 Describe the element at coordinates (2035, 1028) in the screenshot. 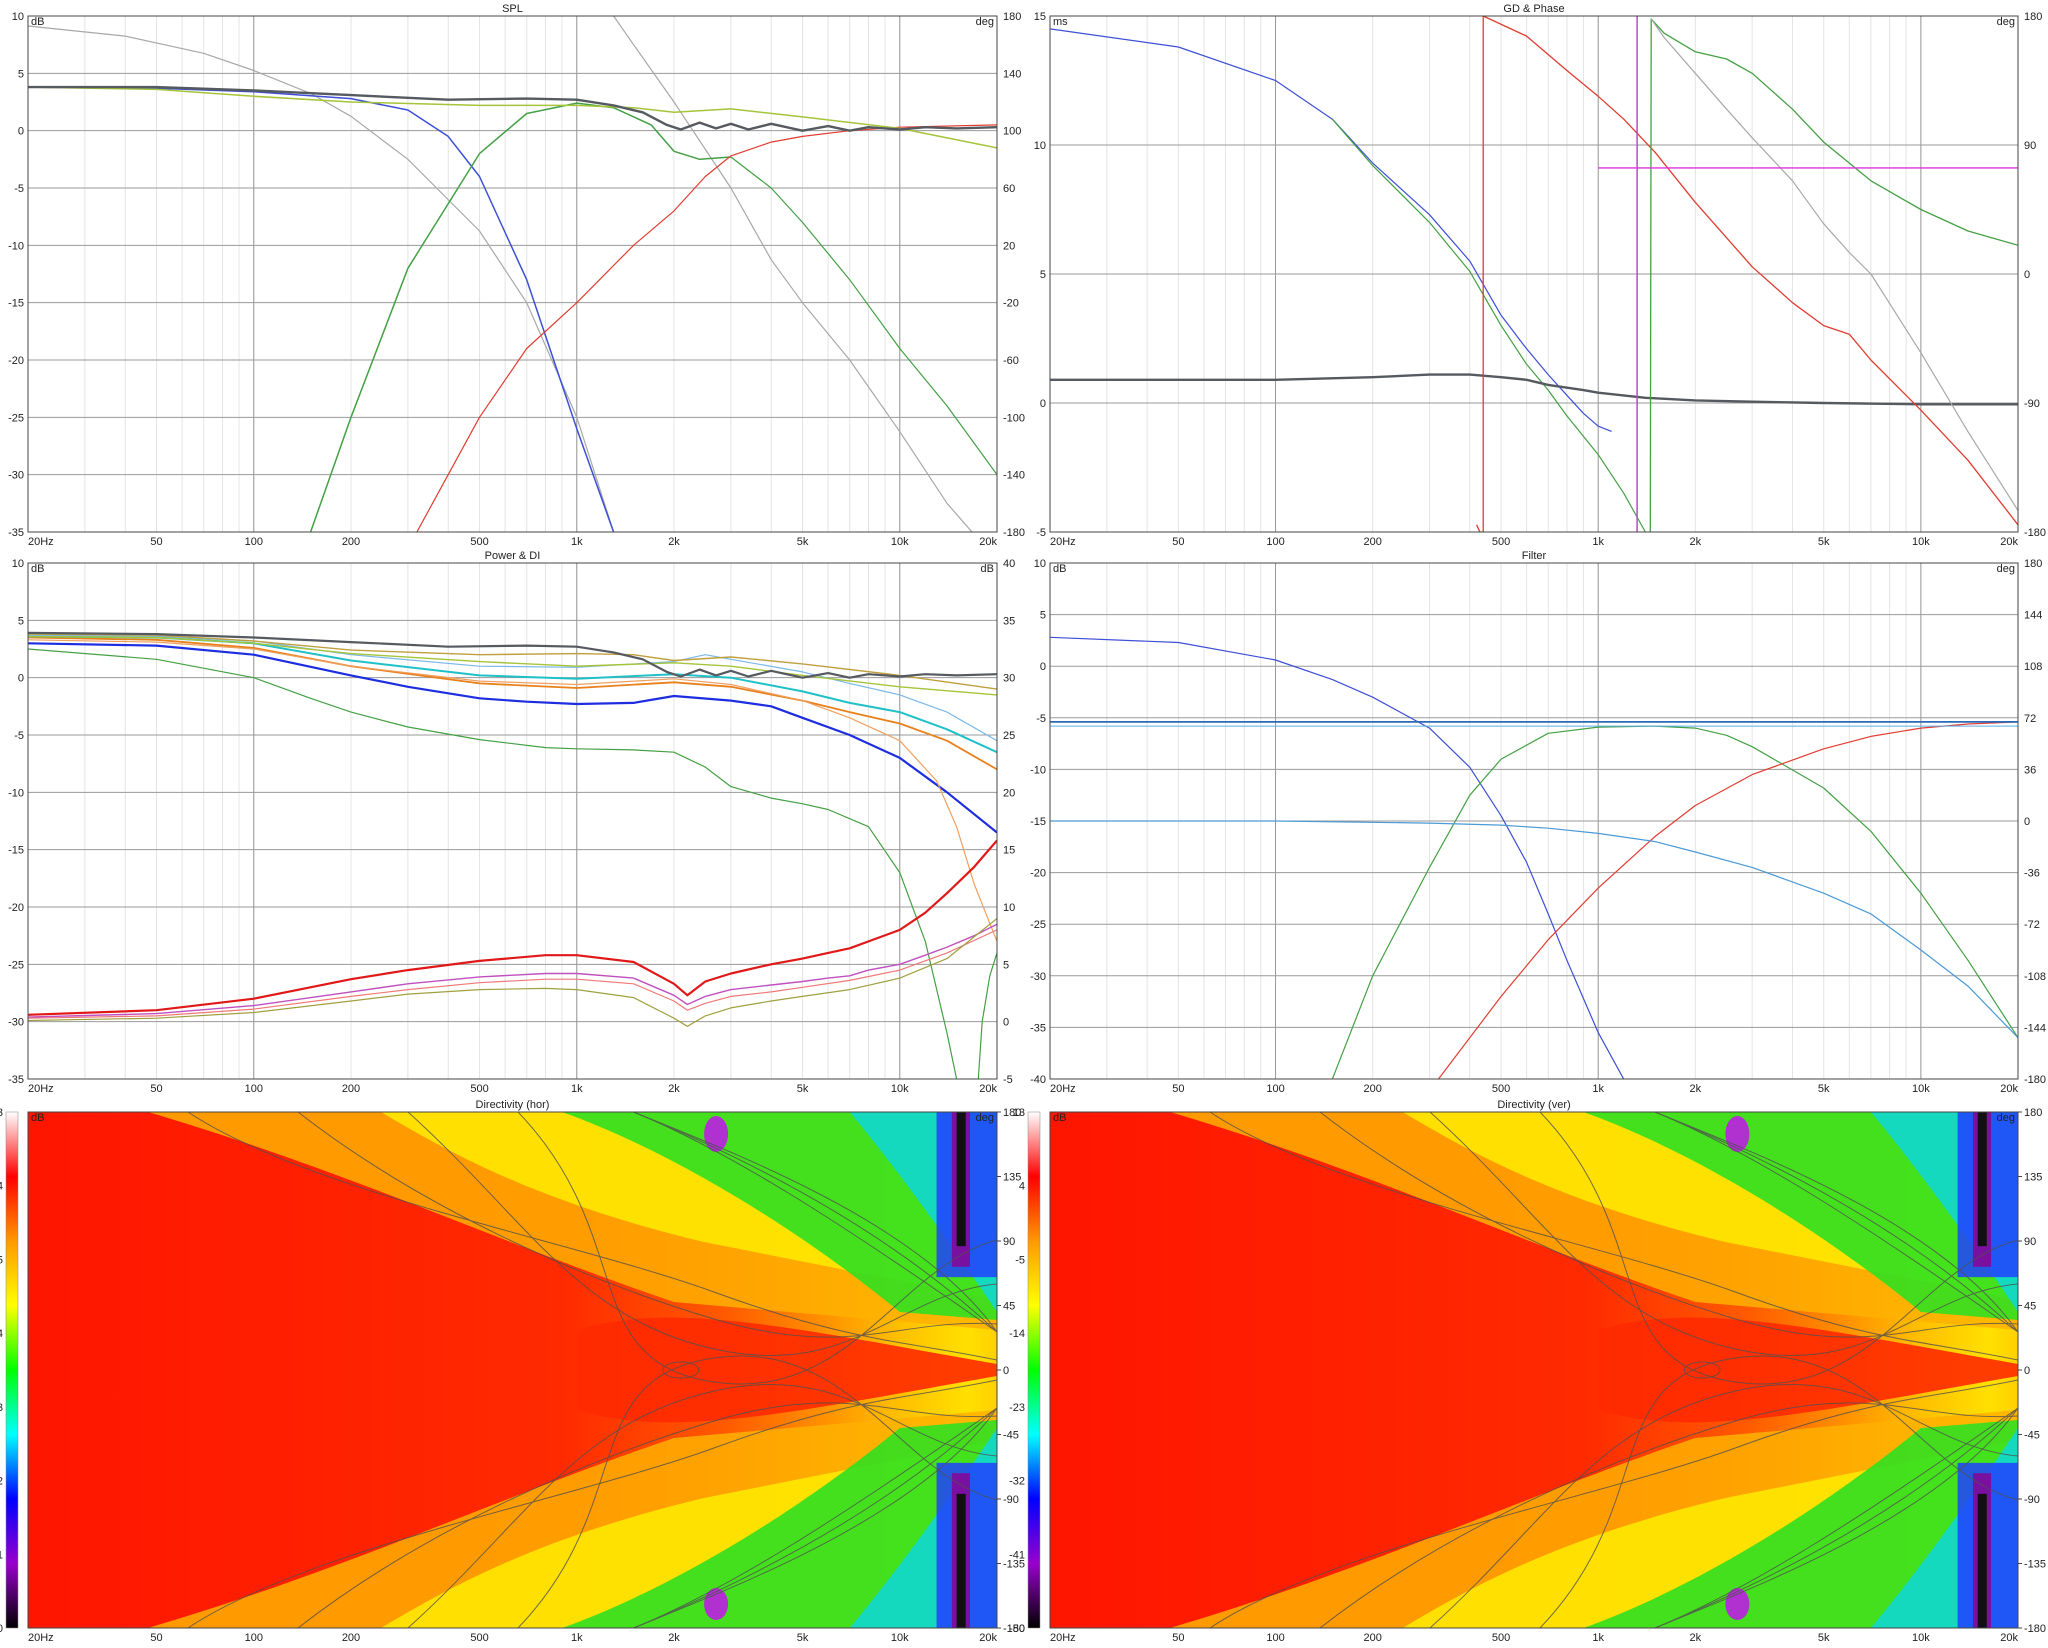

I see `y2-tick-label: -144` at that location.